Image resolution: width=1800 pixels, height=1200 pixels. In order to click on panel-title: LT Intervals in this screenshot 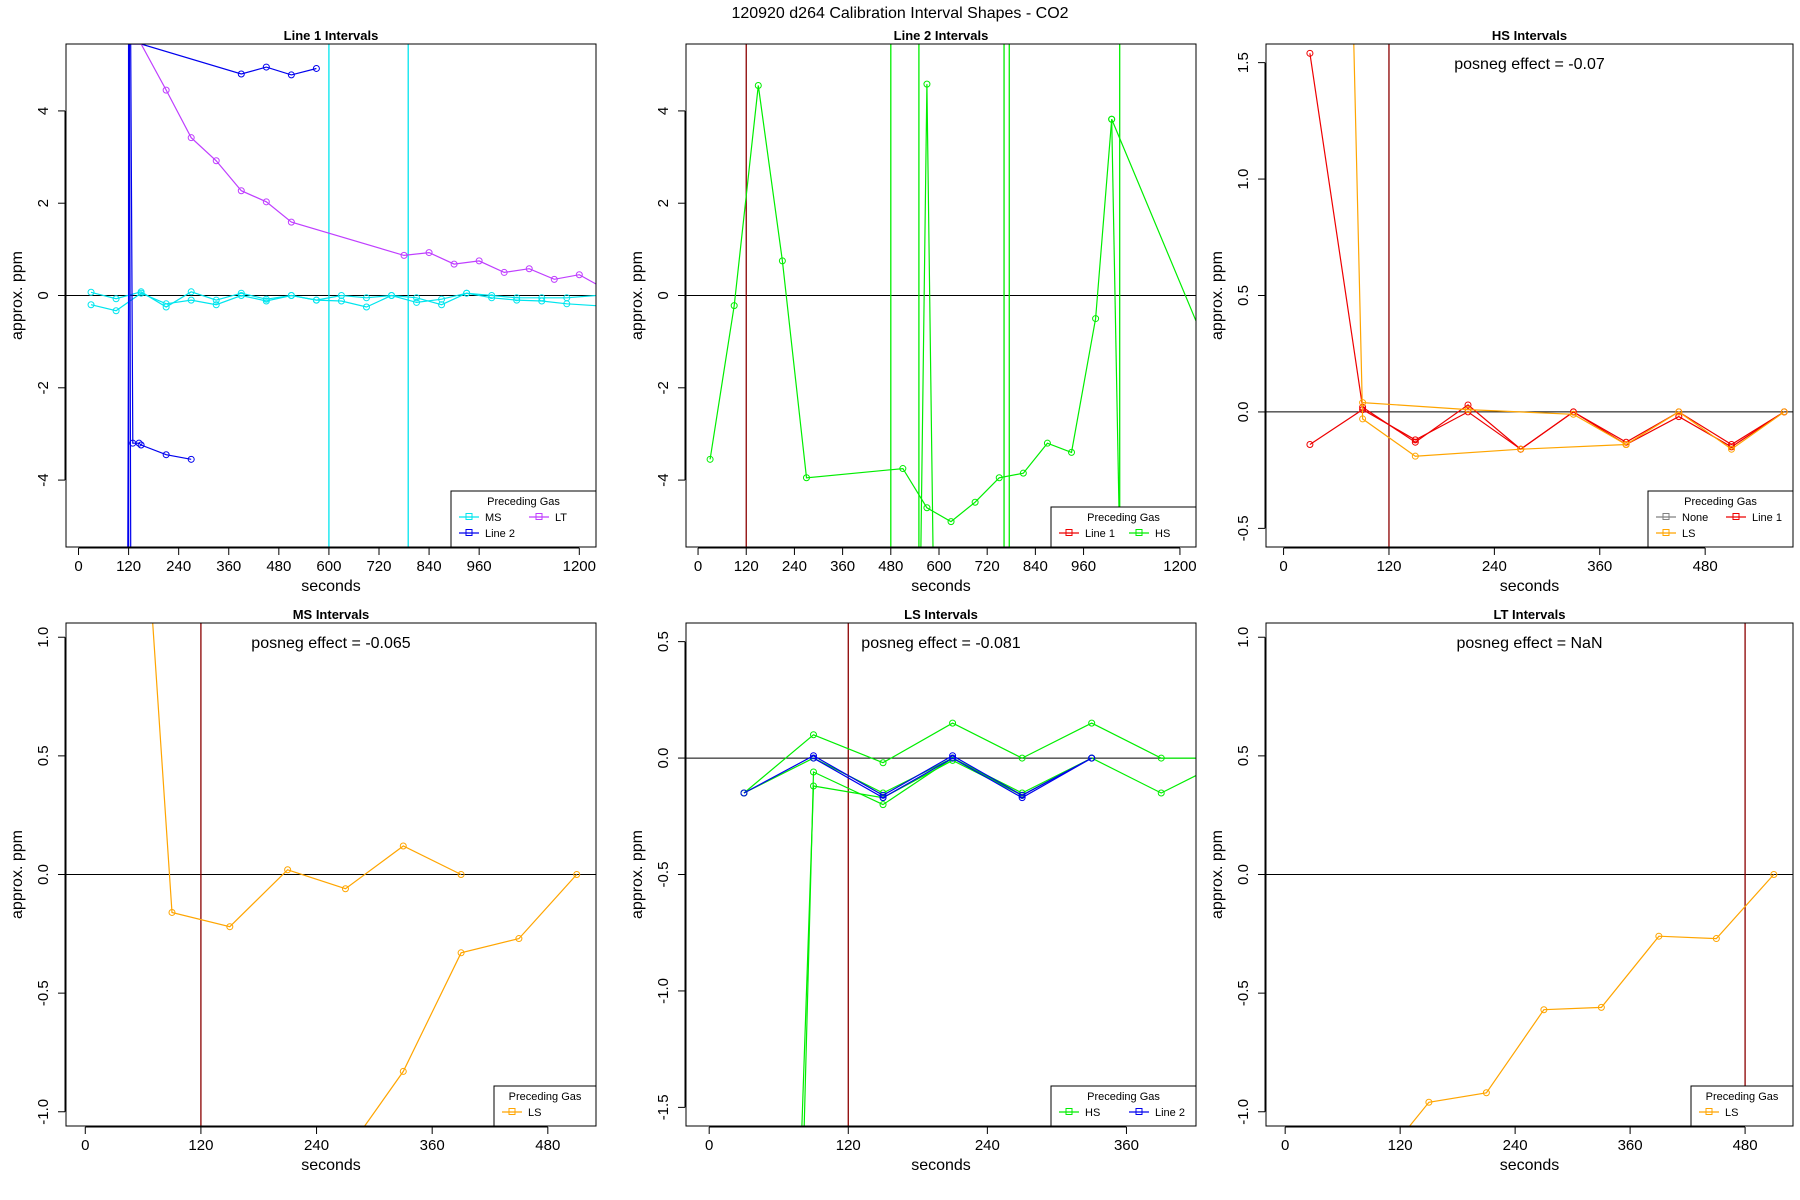, I will do `click(1529, 614)`.